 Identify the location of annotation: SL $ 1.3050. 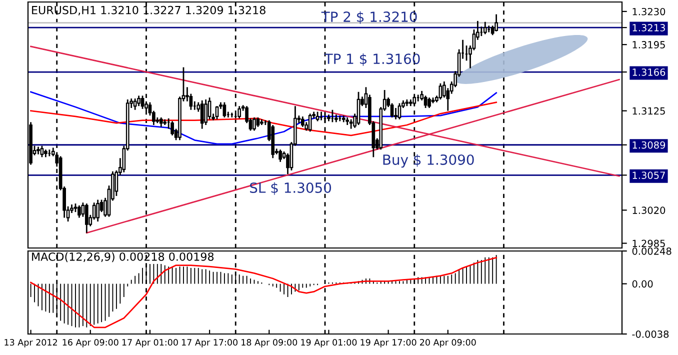
(291, 188).